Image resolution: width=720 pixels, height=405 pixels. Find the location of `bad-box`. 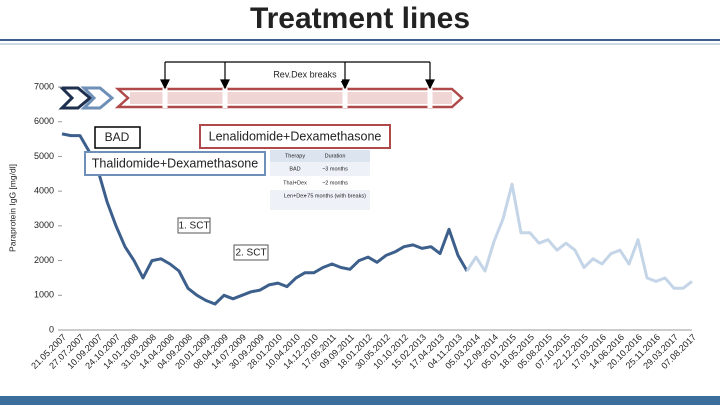

bad-box is located at coordinates (117, 137).